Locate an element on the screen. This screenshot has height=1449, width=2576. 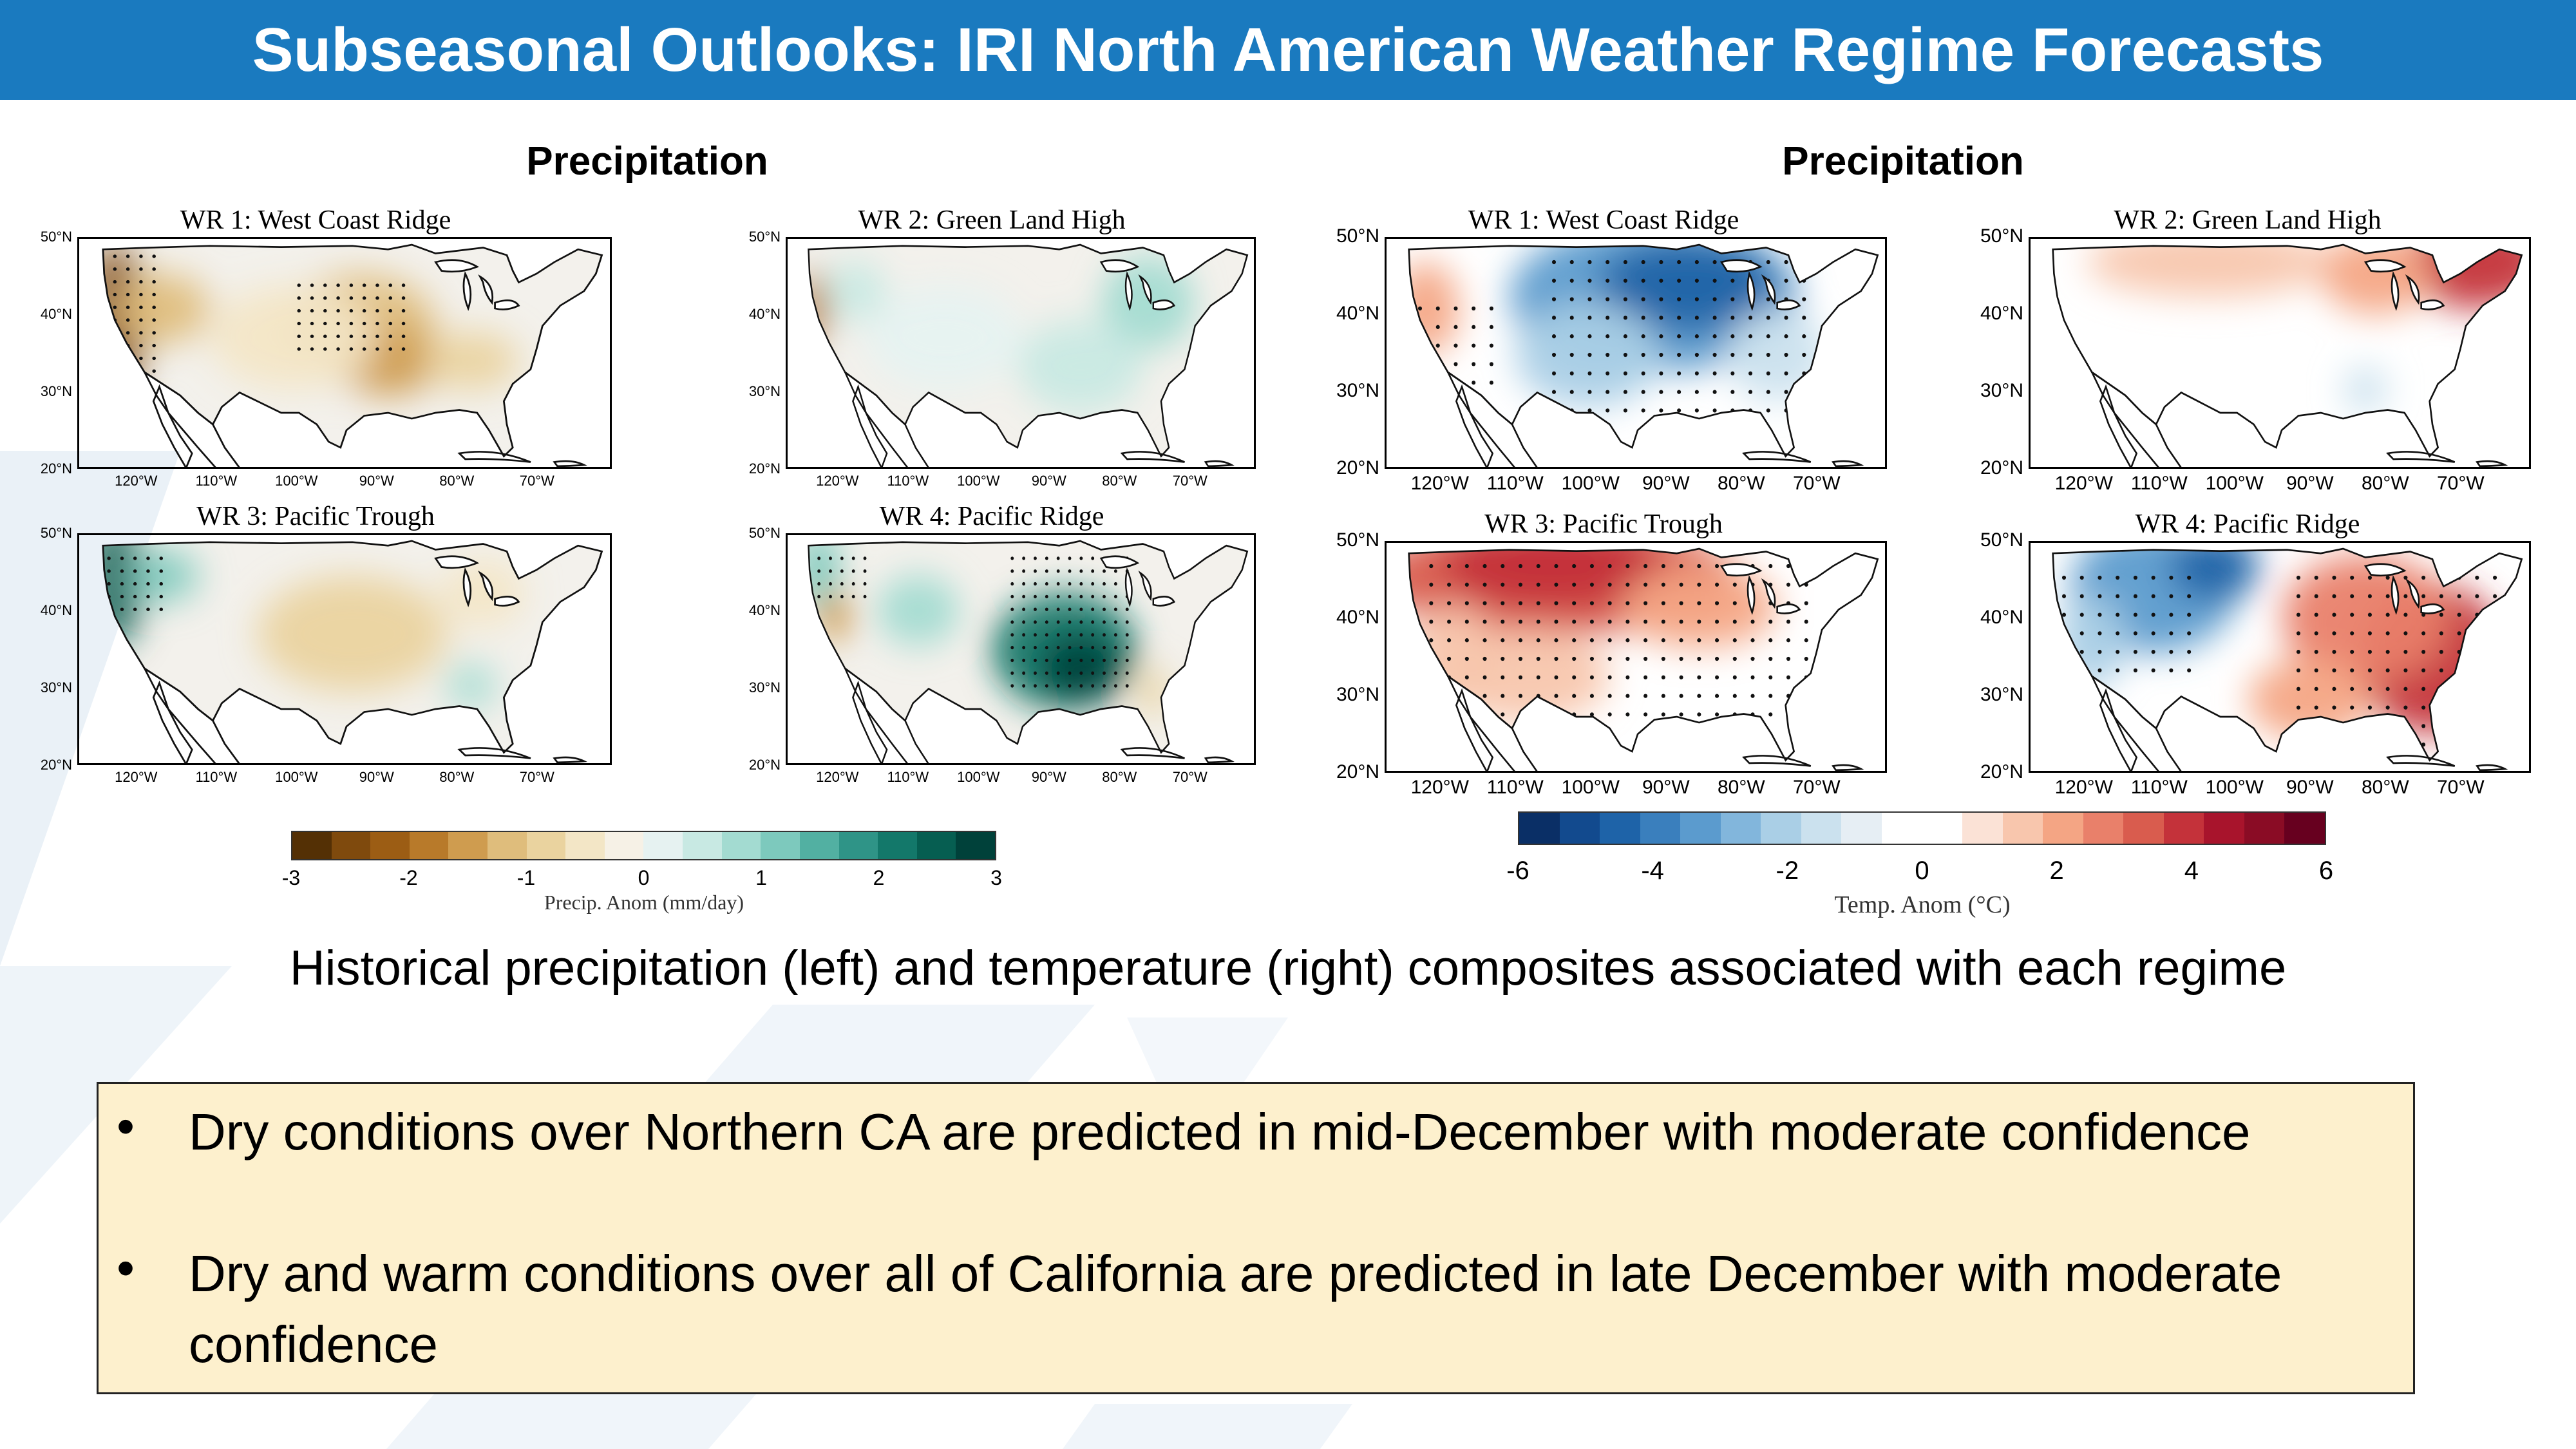
map-title: WR 2: Green Land High is located at coordinates (2248, 220).